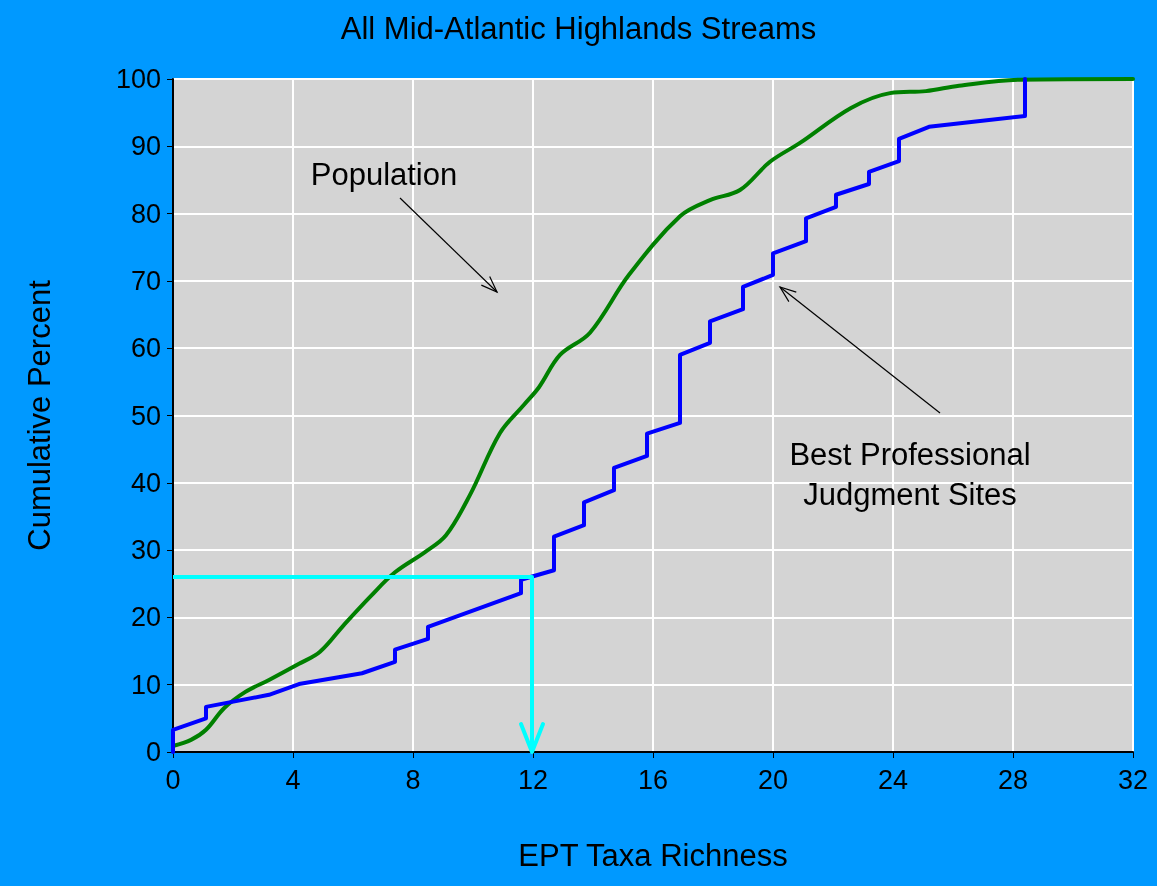 This screenshot has height=886, width=1157. Describe the element at coordinates (145, 213) in the screenshot. I see `y-tick-label: 80` at that location.